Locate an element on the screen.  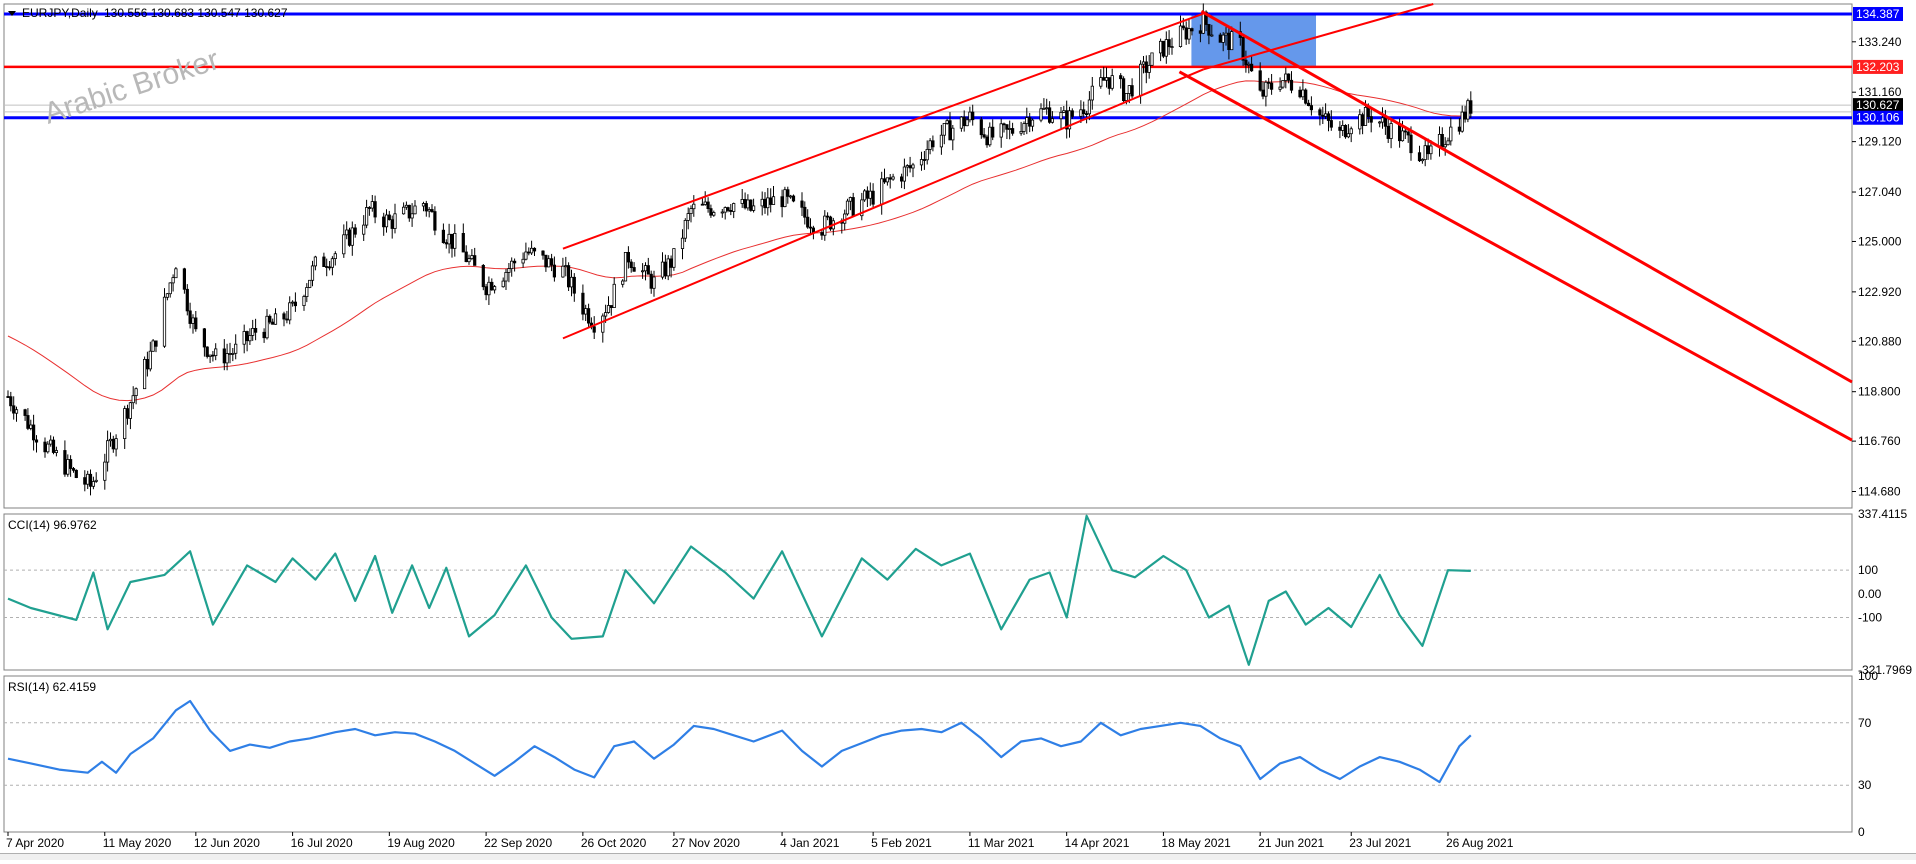
price-tick-label: 114.680 is located at coordinates (1879, 492).